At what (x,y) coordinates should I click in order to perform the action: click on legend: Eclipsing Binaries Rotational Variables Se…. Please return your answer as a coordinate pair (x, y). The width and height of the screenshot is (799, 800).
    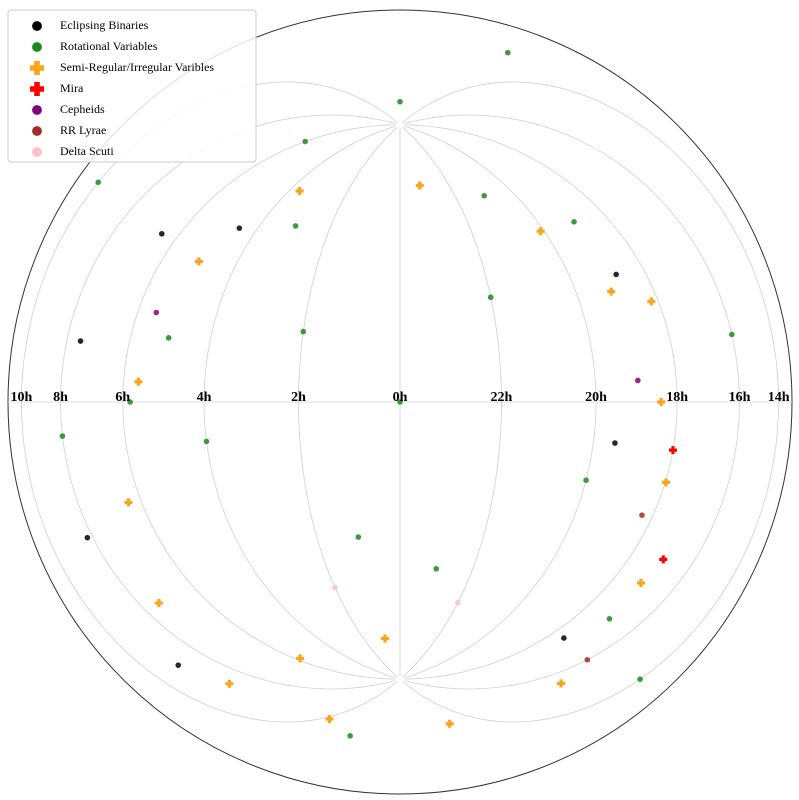
    Looking at the image, I should click on (132, 86).